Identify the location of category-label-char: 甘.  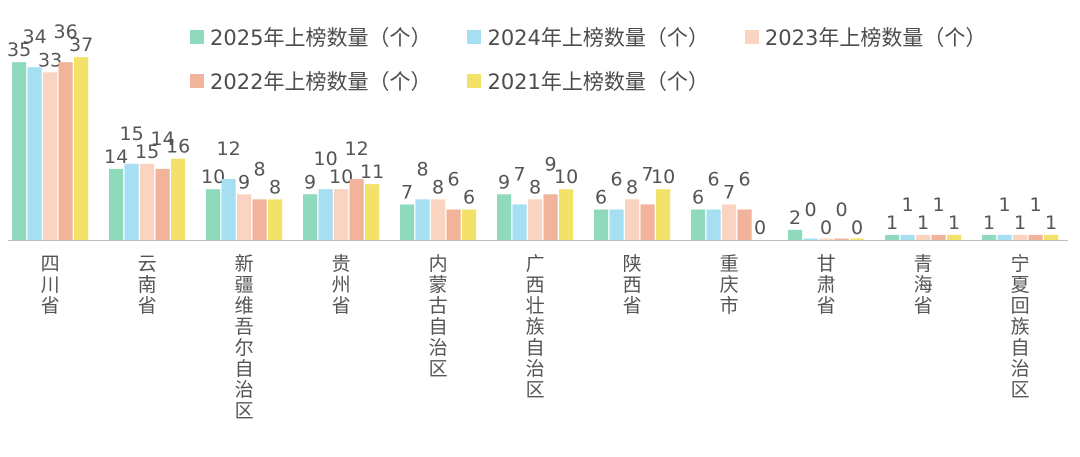
(826, 264).